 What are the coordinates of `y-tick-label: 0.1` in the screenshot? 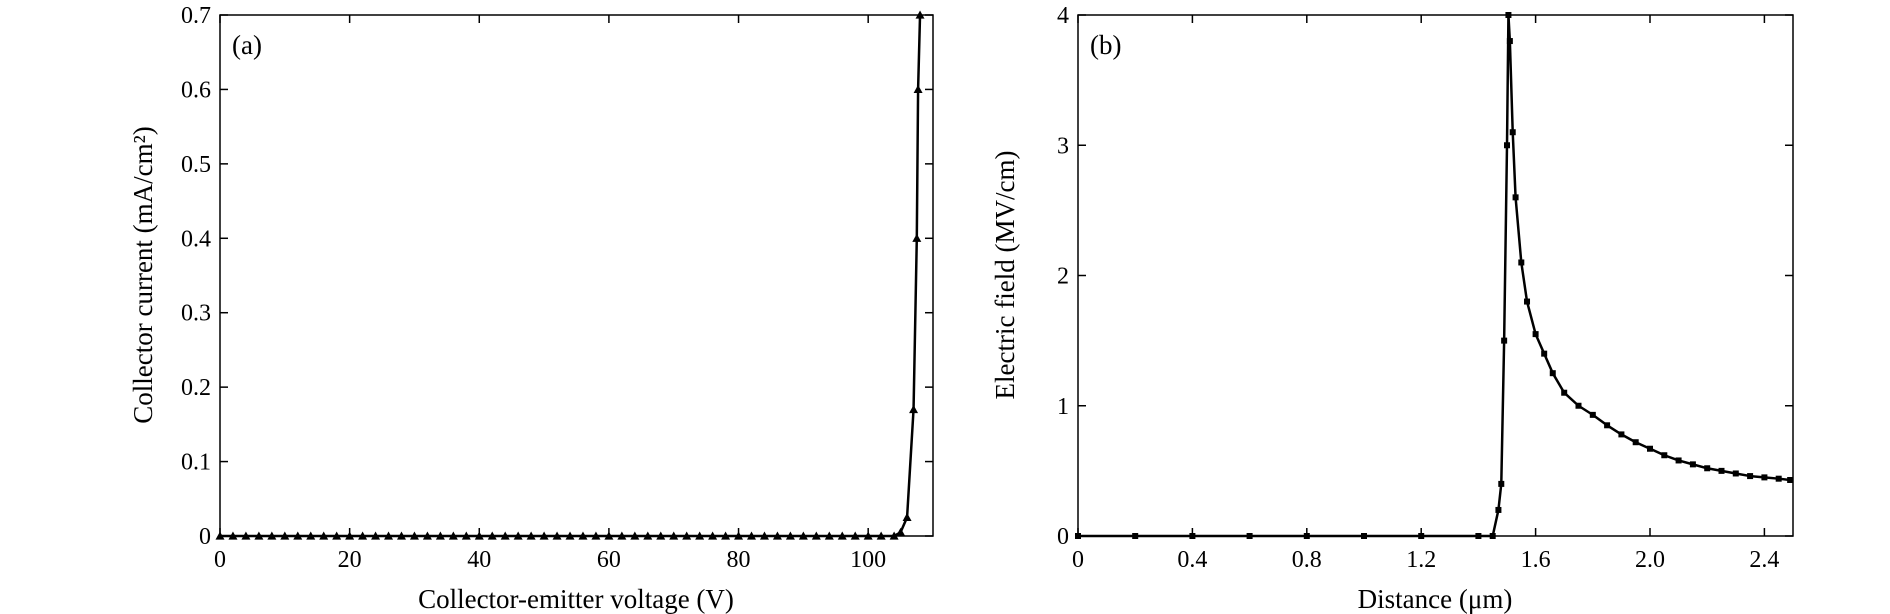 It's located at (196, 463).